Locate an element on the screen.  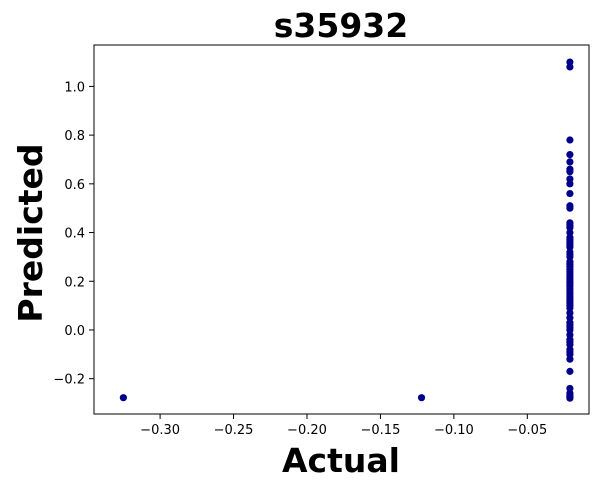
y-axis-label: Predicted is located at coordinates (30, 232).